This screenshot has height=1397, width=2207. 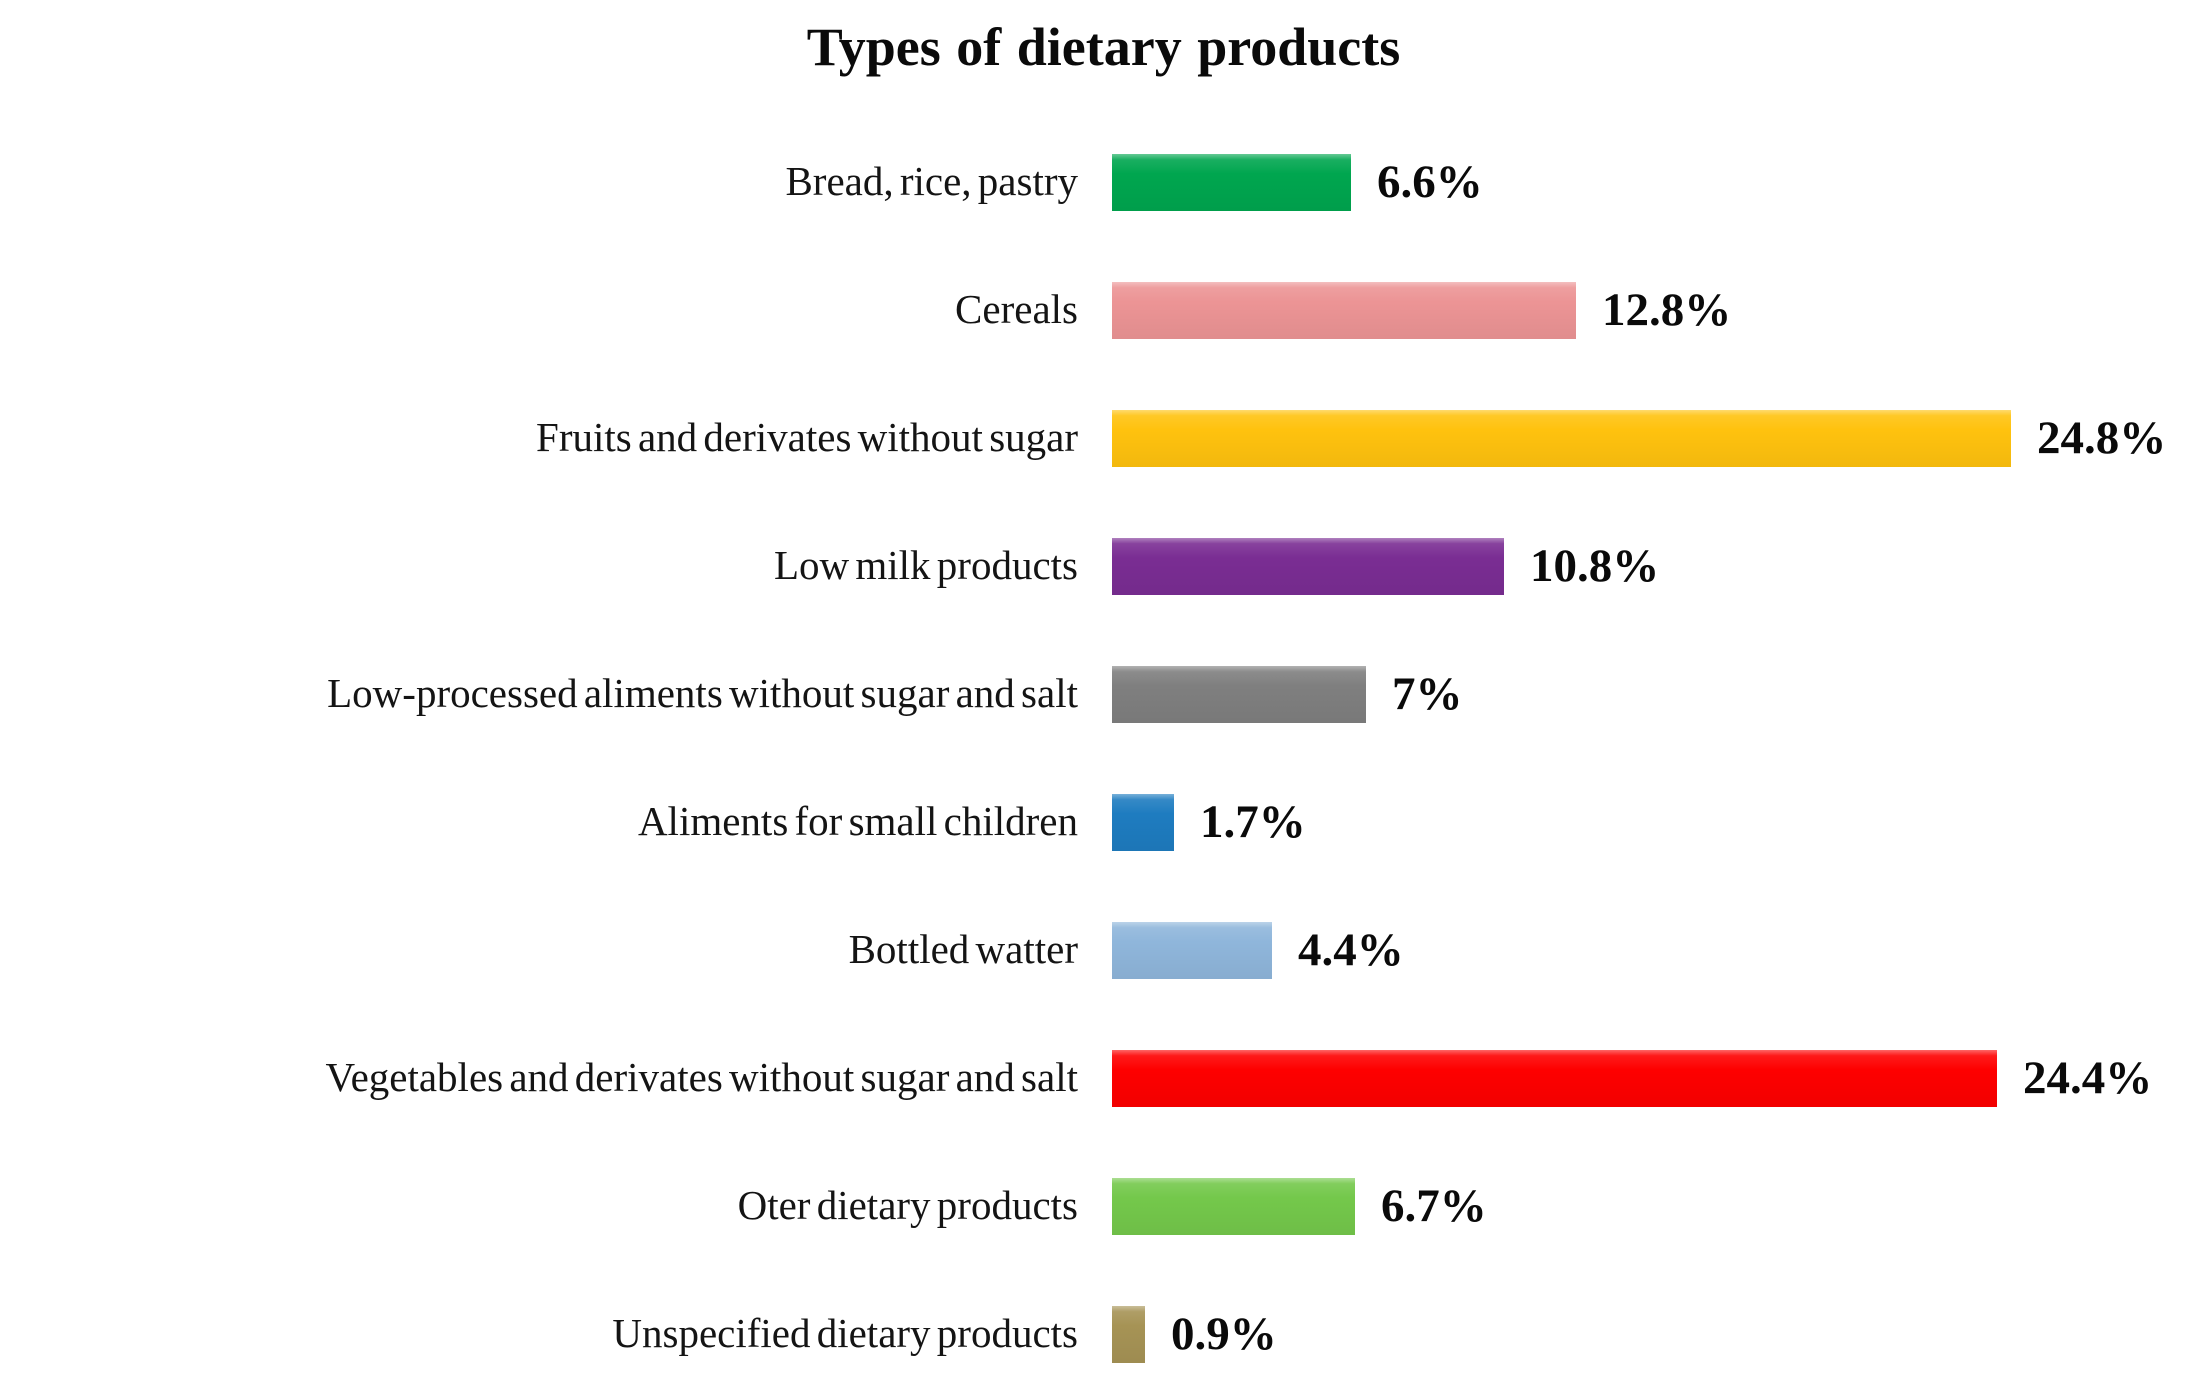 What do you see at coordinates (2088, 1078) in the screenshot?
I see `value-label: 24.4%` at bounding box center [2088, 1078].